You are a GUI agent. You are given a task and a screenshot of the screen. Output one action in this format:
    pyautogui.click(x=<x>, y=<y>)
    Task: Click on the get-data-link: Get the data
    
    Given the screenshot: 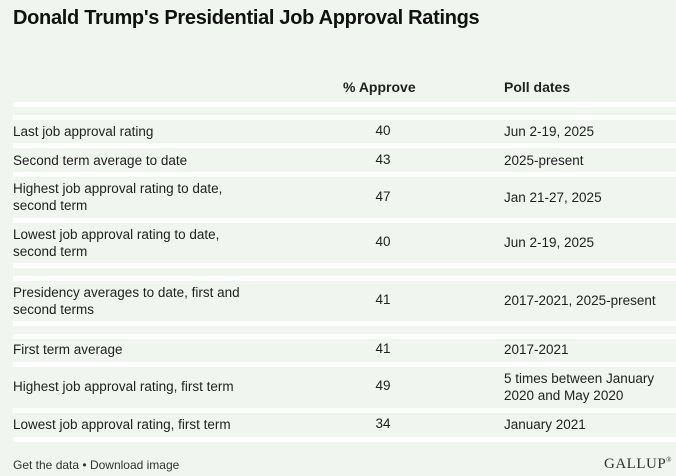 What is the action you would take?
    pyautogui.click(x=46, y=465)
    